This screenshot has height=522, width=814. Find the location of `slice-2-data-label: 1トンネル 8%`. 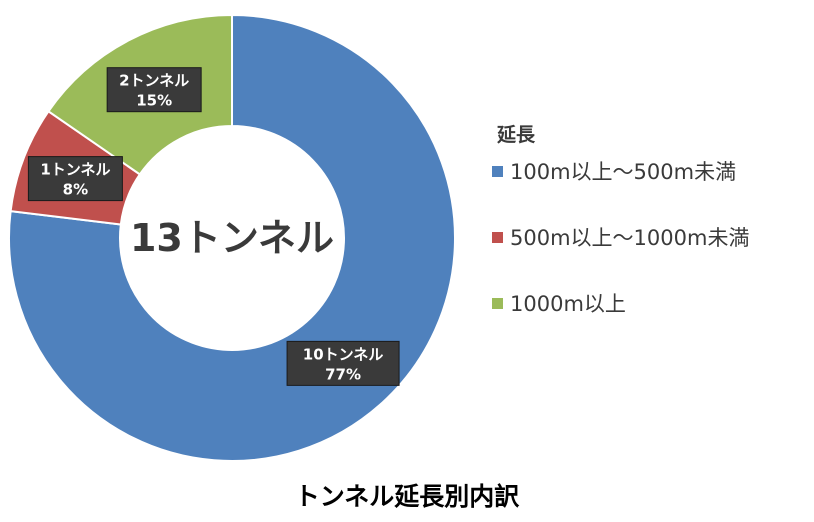

slice-2-data-label: 1トンネル 8% is located at coordinates (75, 179).